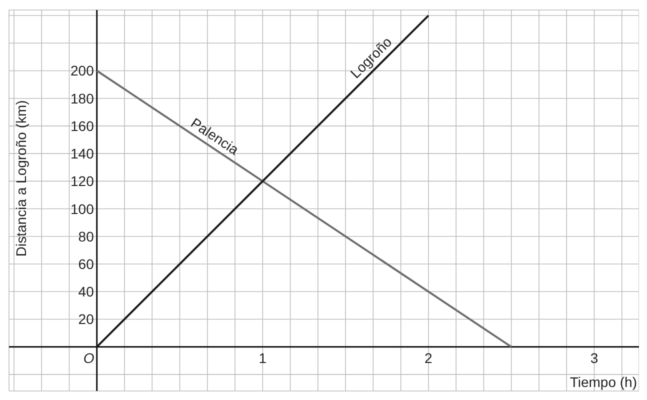 The image size is (647, 400). I want to click on y-tick-label: 140, so click(82, 154).